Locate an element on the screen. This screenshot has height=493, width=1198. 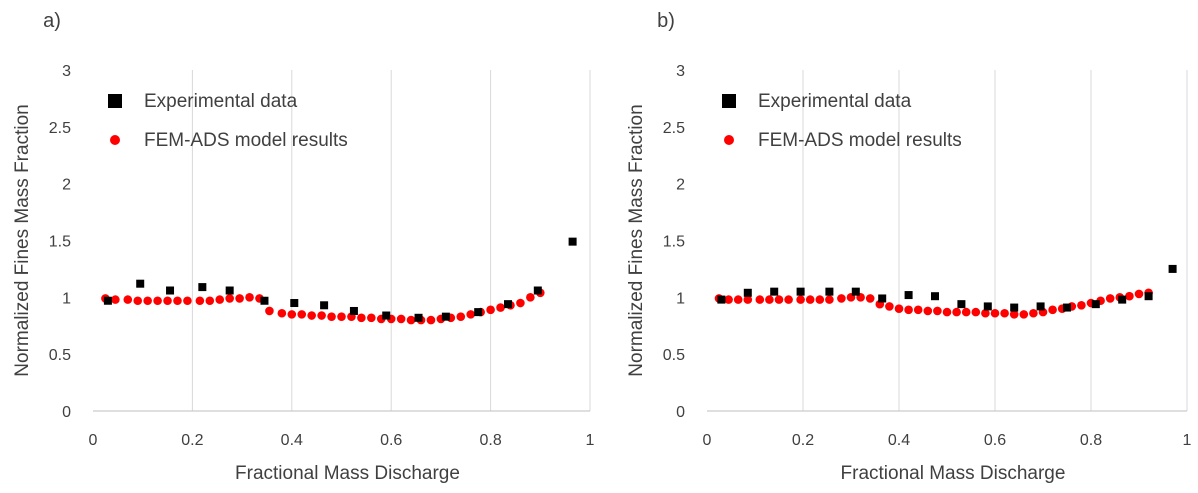
y-tick-label: 1 is located at coordinates (680, 298).